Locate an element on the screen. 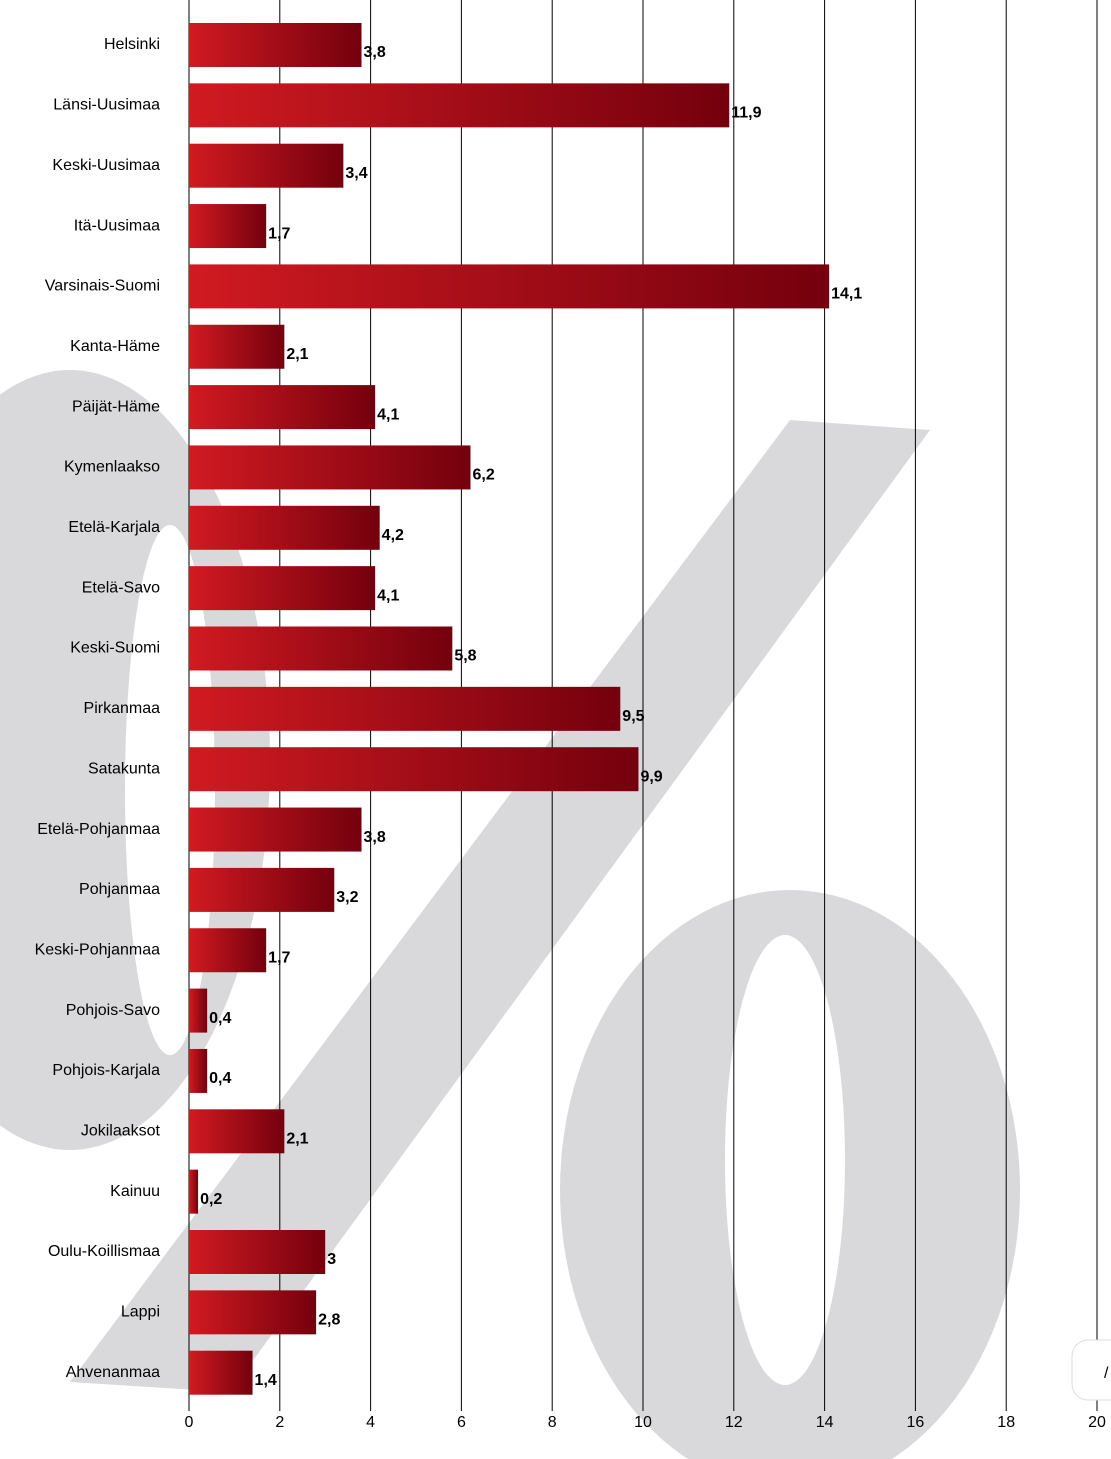  y-tick-label: Länsi-Uusimaa is located at coordinates (106, 105).